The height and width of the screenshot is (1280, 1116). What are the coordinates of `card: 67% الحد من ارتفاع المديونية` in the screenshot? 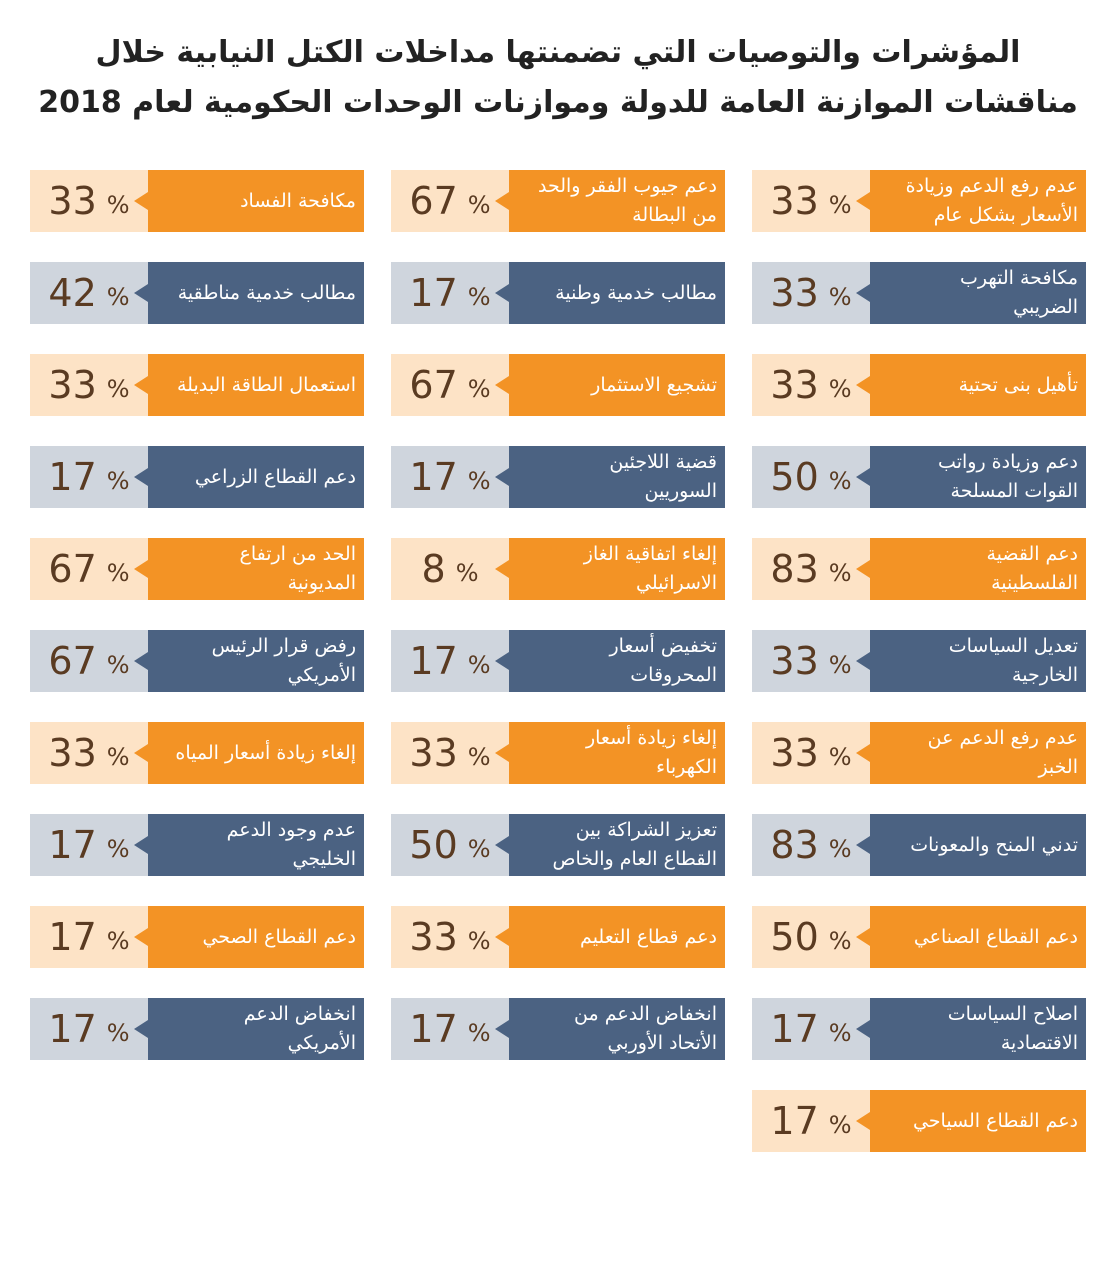 It's located at (197, 569).